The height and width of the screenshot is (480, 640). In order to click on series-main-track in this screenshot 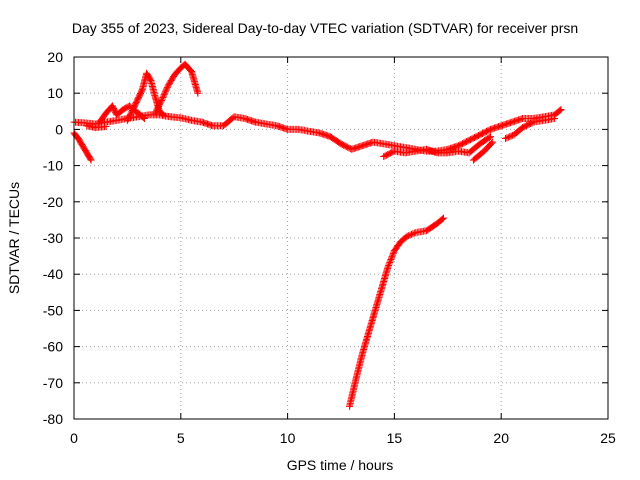, I will do `click(317, 130)`.